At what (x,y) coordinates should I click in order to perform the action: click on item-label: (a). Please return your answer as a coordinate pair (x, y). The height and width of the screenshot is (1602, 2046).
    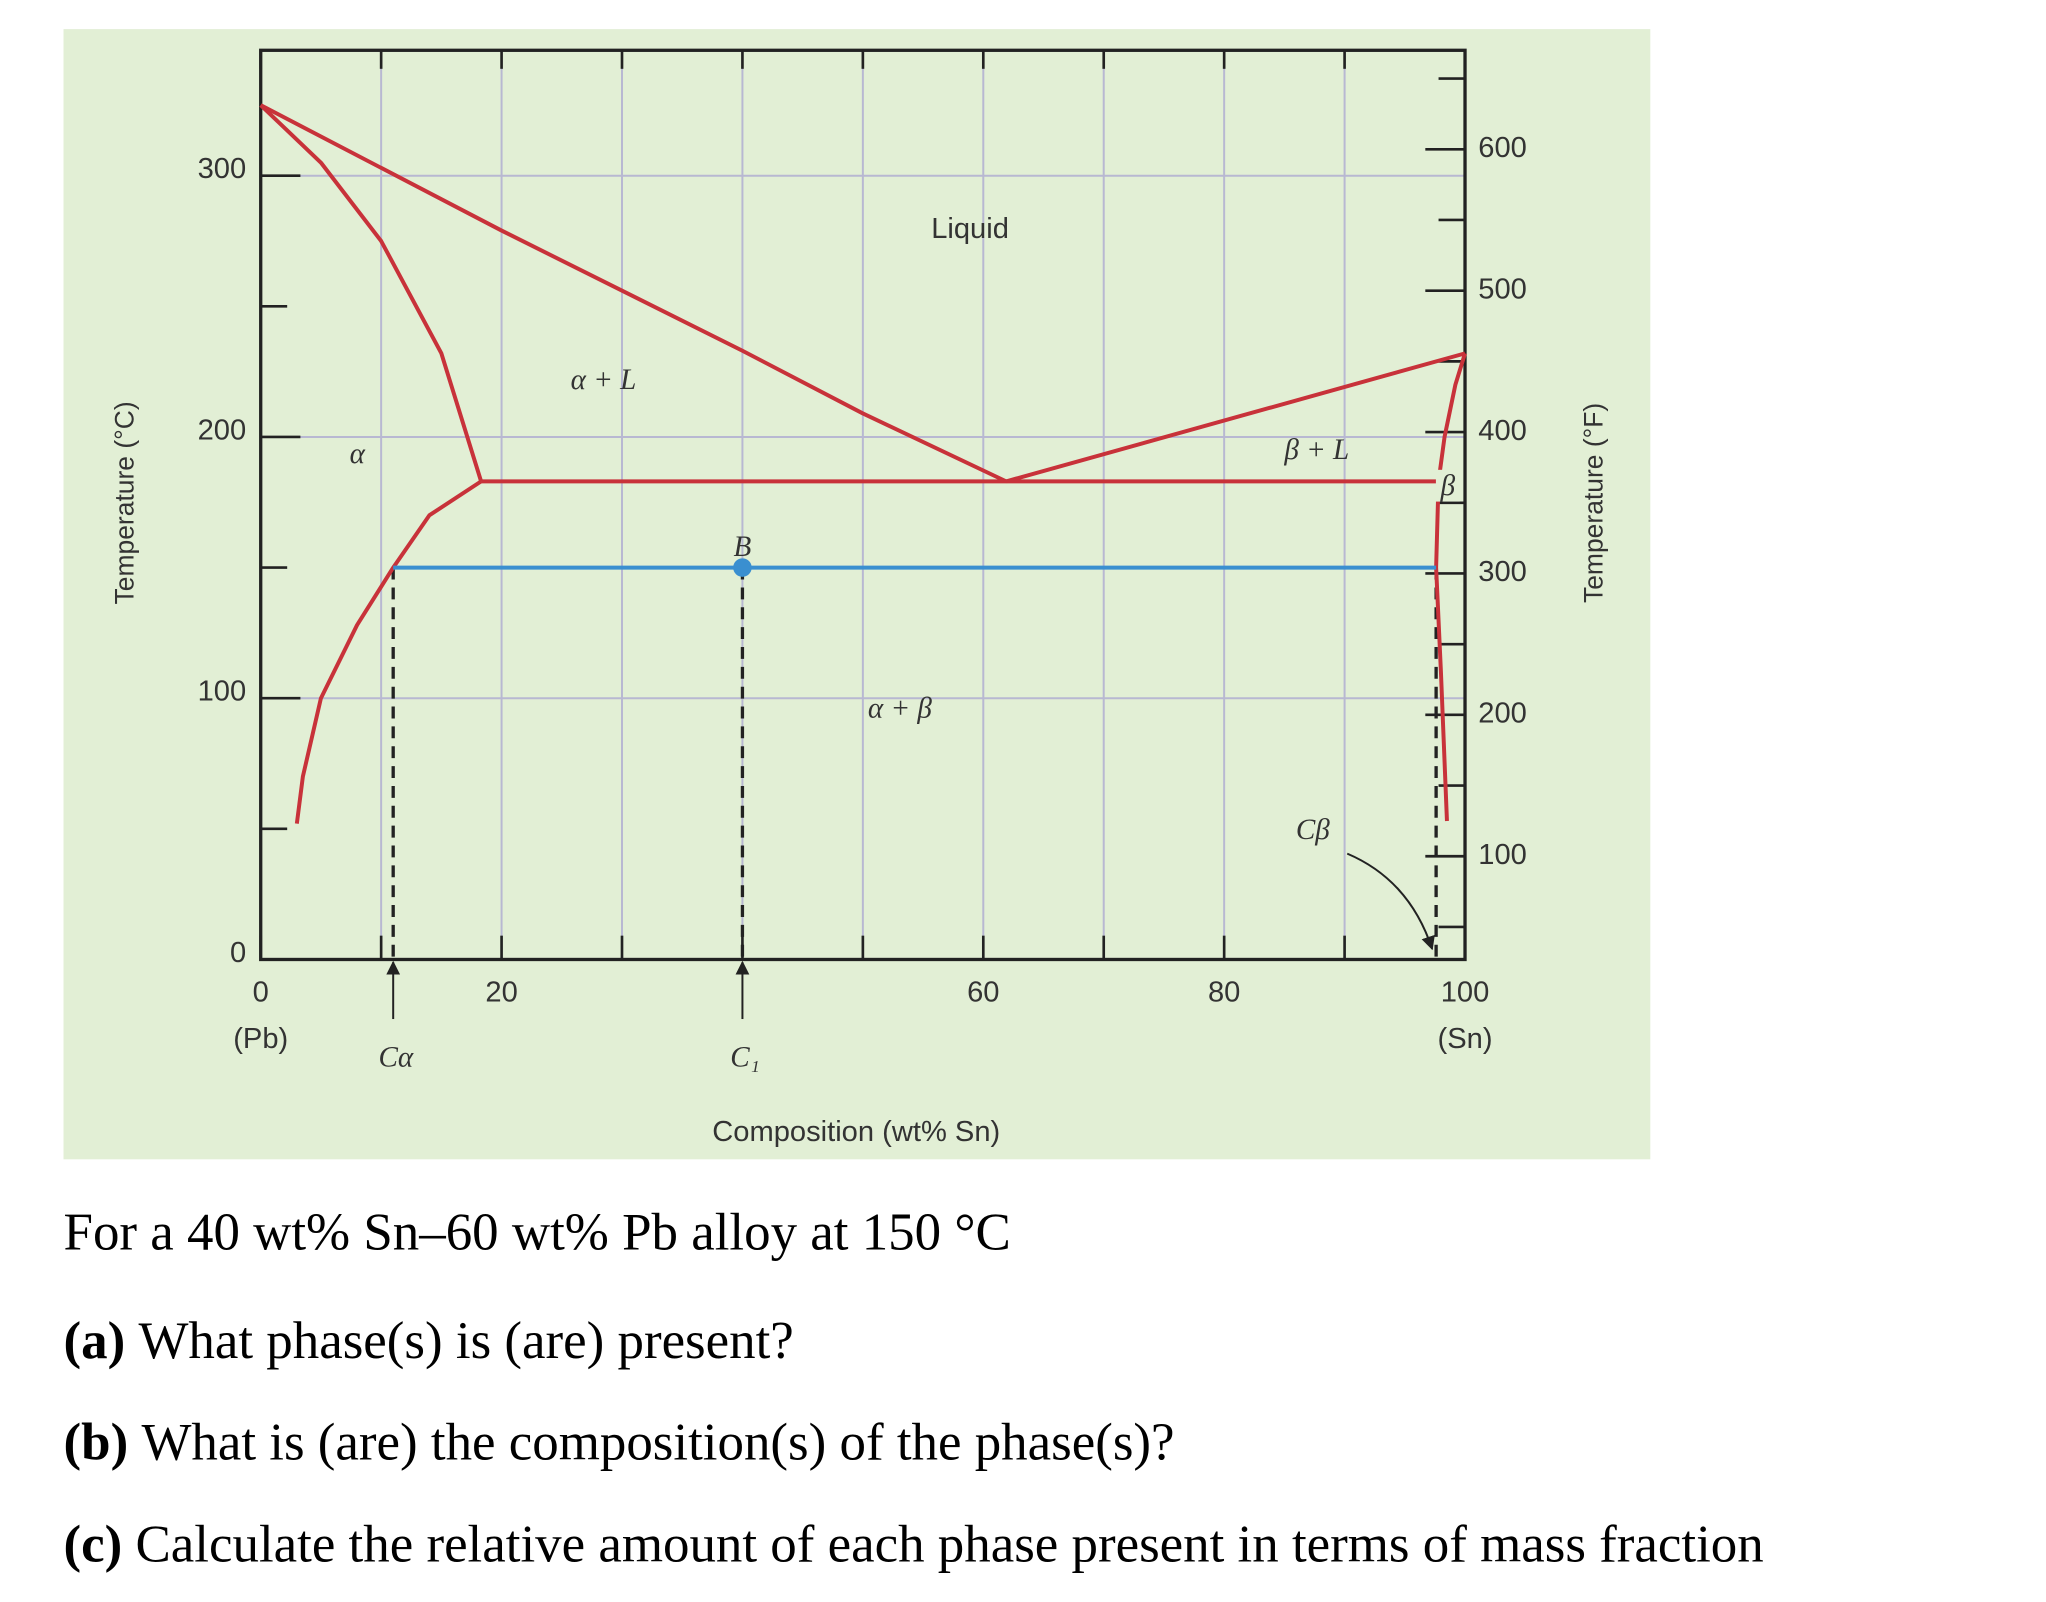
    Looking at the image, I should click on (95, 1341).